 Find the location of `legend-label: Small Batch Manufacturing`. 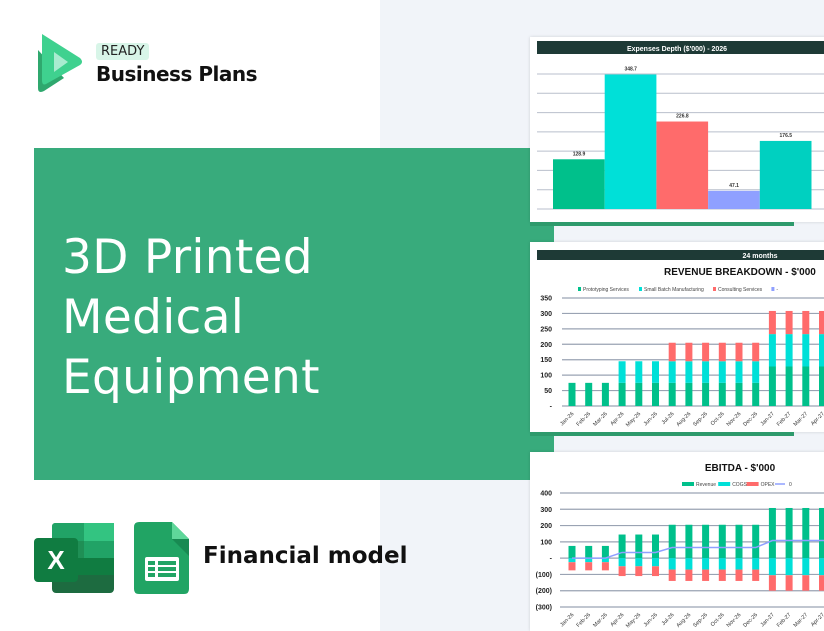

legend-label: Small Batch Manufacturing is located at coordinates (674, 290).